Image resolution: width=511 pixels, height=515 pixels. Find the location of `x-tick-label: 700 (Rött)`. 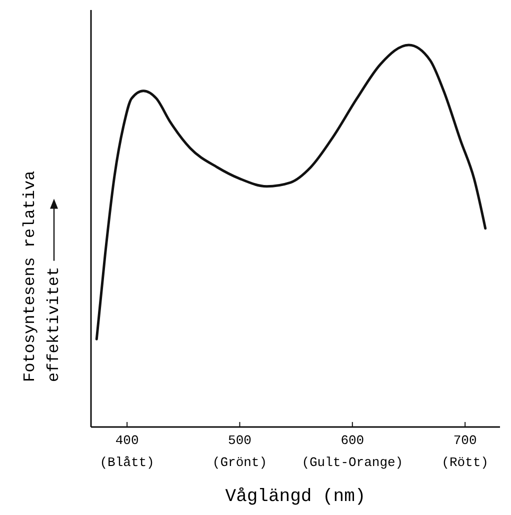

x-tick-label: 700 (Rött) is located at coordinates (465, 451).